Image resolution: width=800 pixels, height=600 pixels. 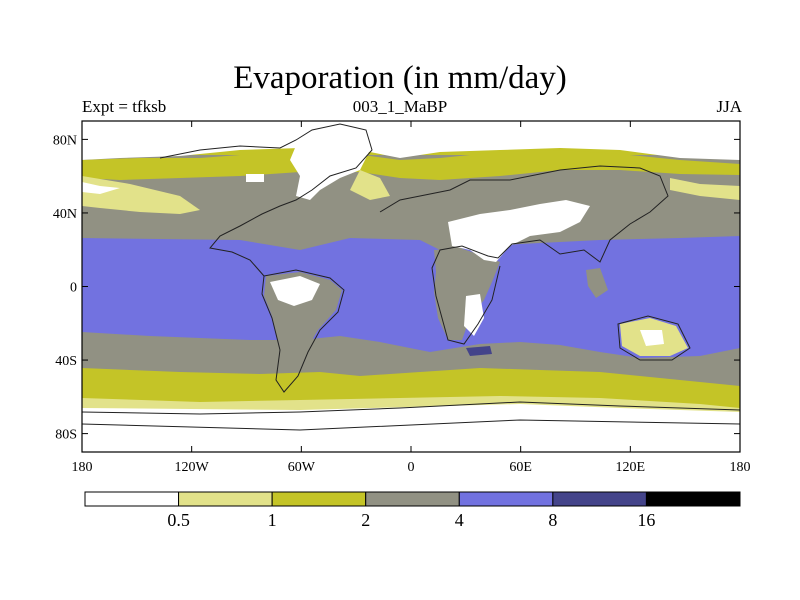 I want to click on field-arctic, so click(x=411, y=140).